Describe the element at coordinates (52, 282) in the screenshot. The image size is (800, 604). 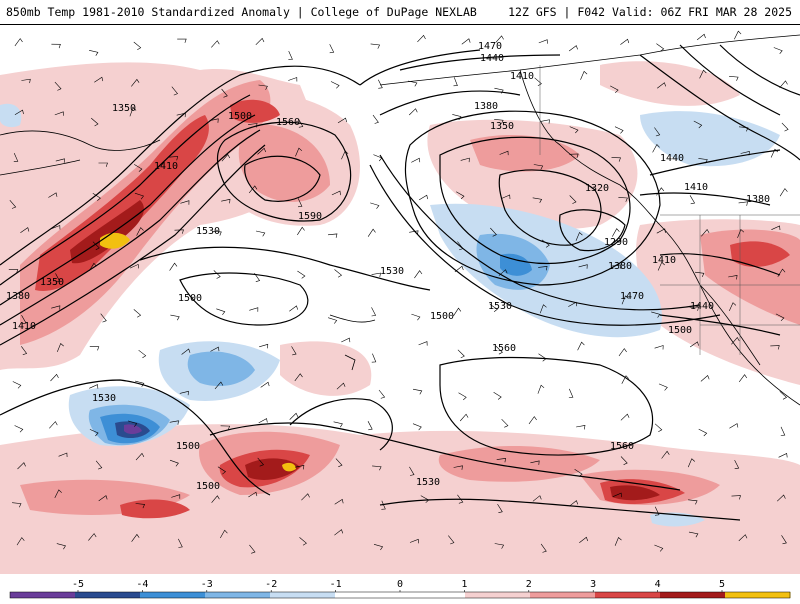
I see `contour-label: 1350` at that location.